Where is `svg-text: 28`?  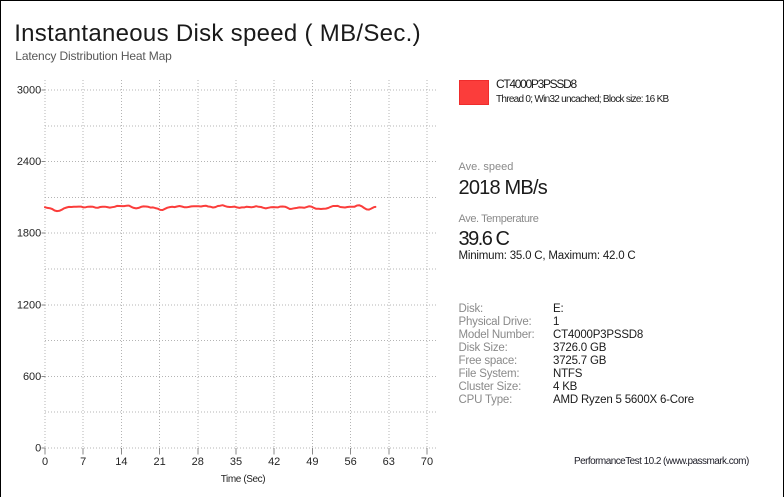
svg-text: 28 is located at coordinates (198, 462).